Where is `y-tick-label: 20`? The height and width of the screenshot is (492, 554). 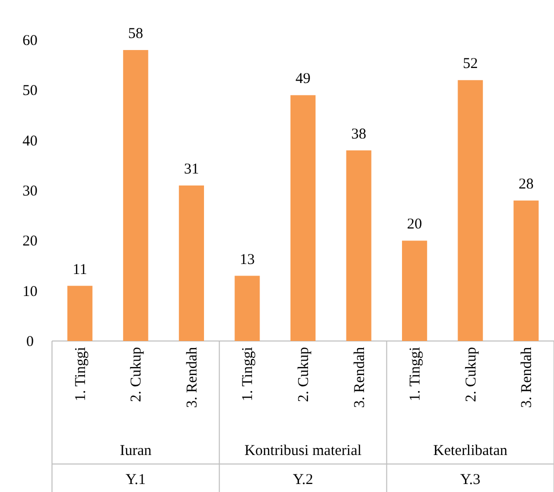 y-tick-label: 20 is located at coordinates (30, 242).